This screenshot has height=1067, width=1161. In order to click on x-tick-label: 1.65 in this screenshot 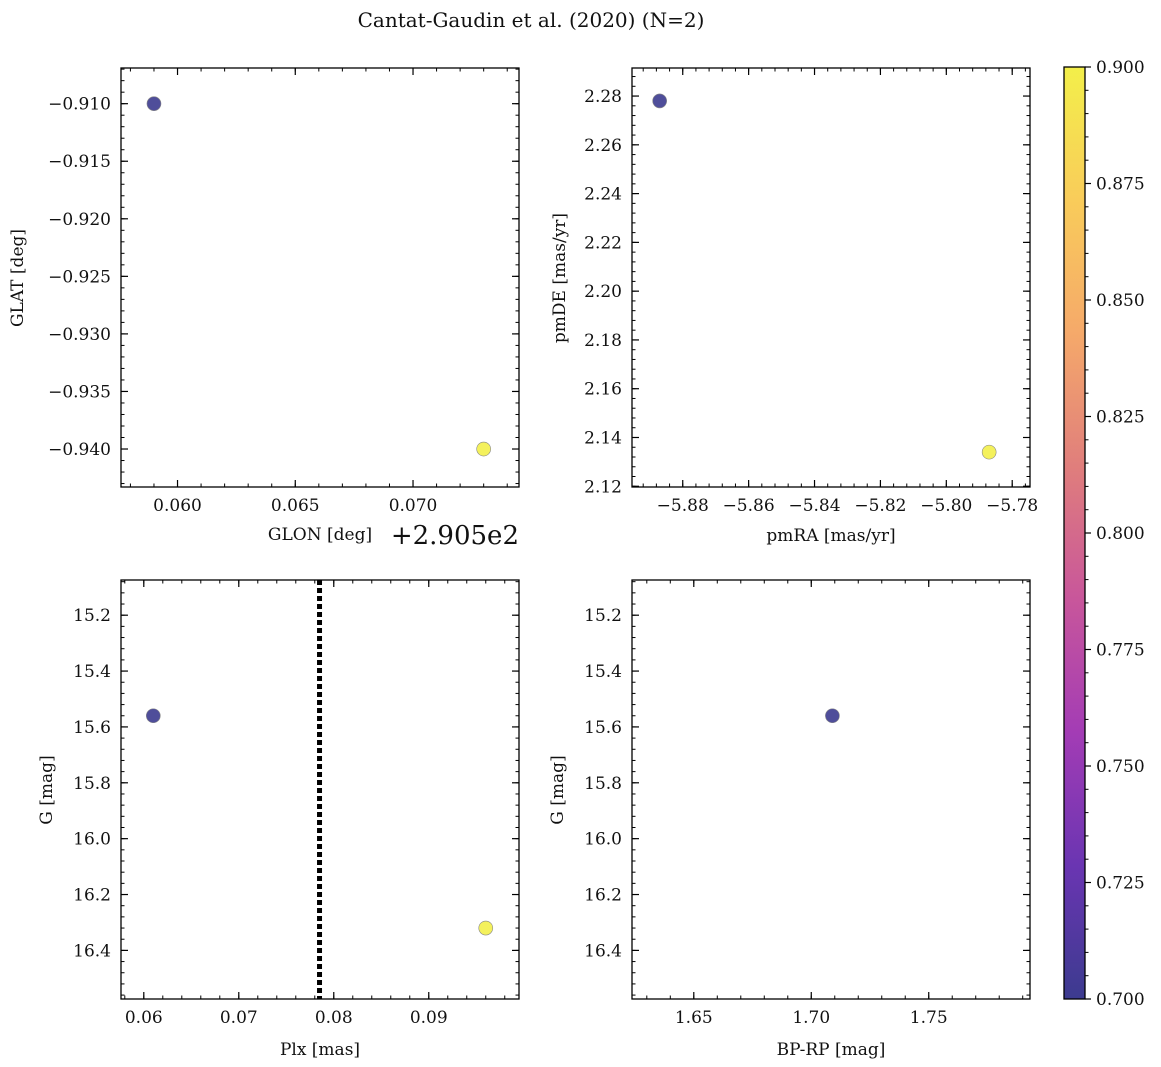, I will do `click(694, 1018)`.